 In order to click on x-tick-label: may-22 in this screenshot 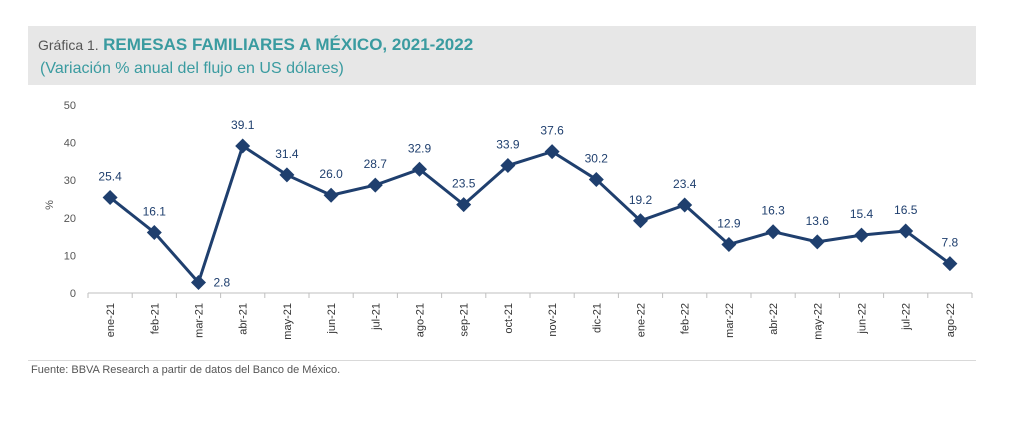, I will do `click(818, 321)`.